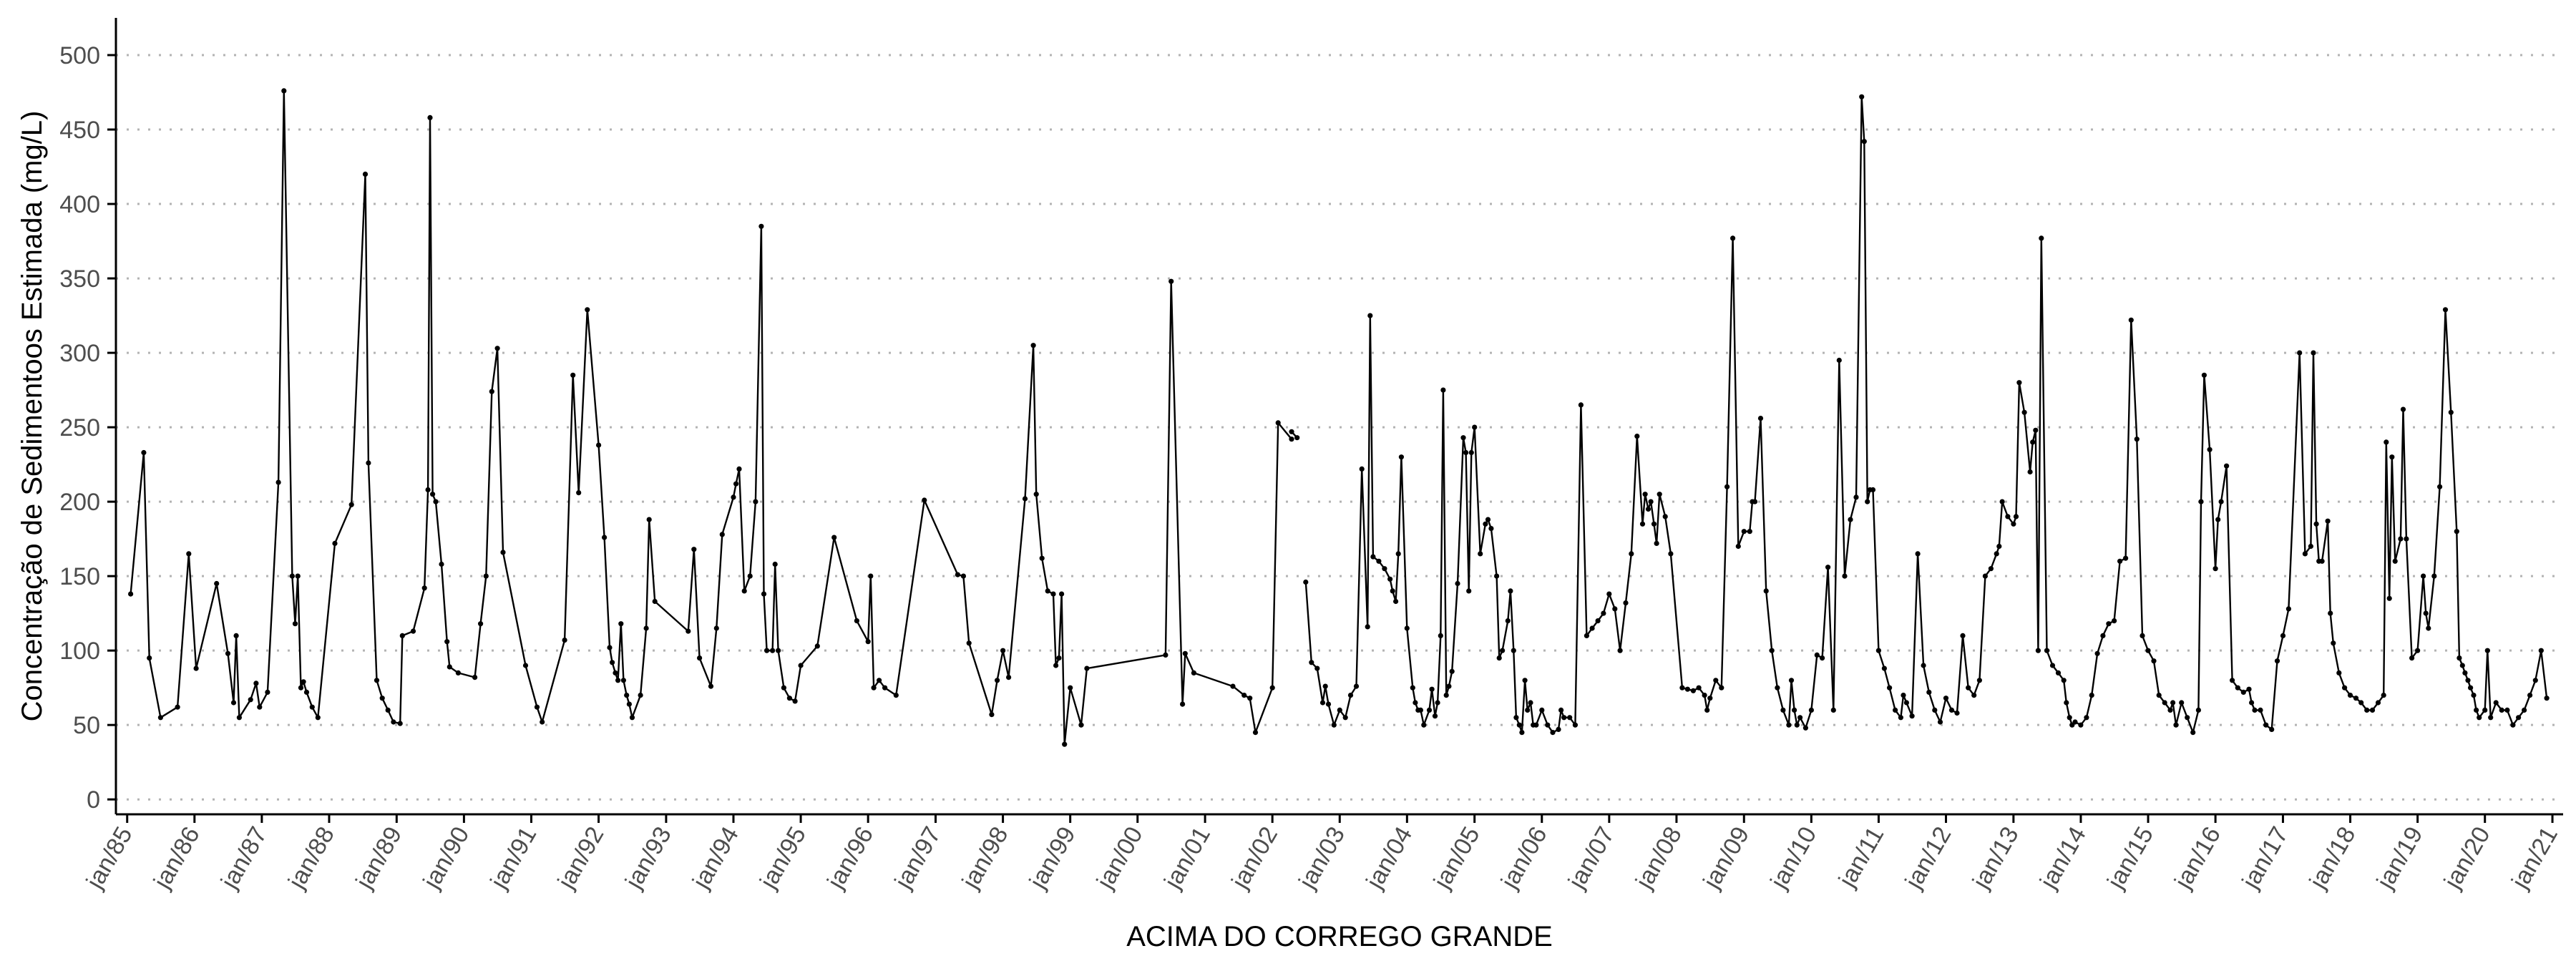 Image resolution: width=2576 pixels, height=966 pixels. What do you see at coordinates (985, 858) in the screenshot?
I see `x-tick-label: jan/98` at bounding box center [985, 858].